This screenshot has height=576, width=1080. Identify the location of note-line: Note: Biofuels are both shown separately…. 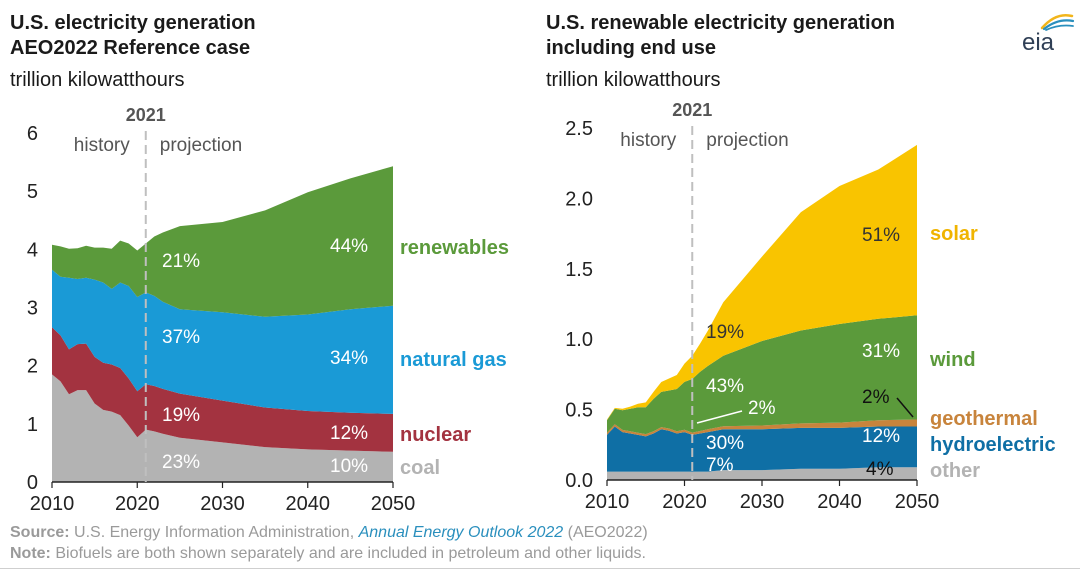
(328, 554).